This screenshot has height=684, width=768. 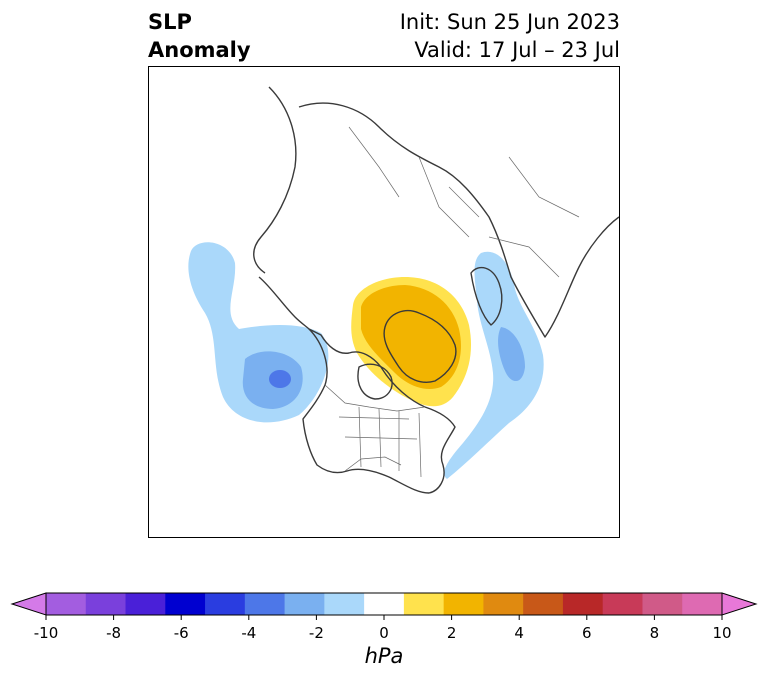 I want to click on colorbar-tick-label: -6, so click(x=181, y=633).